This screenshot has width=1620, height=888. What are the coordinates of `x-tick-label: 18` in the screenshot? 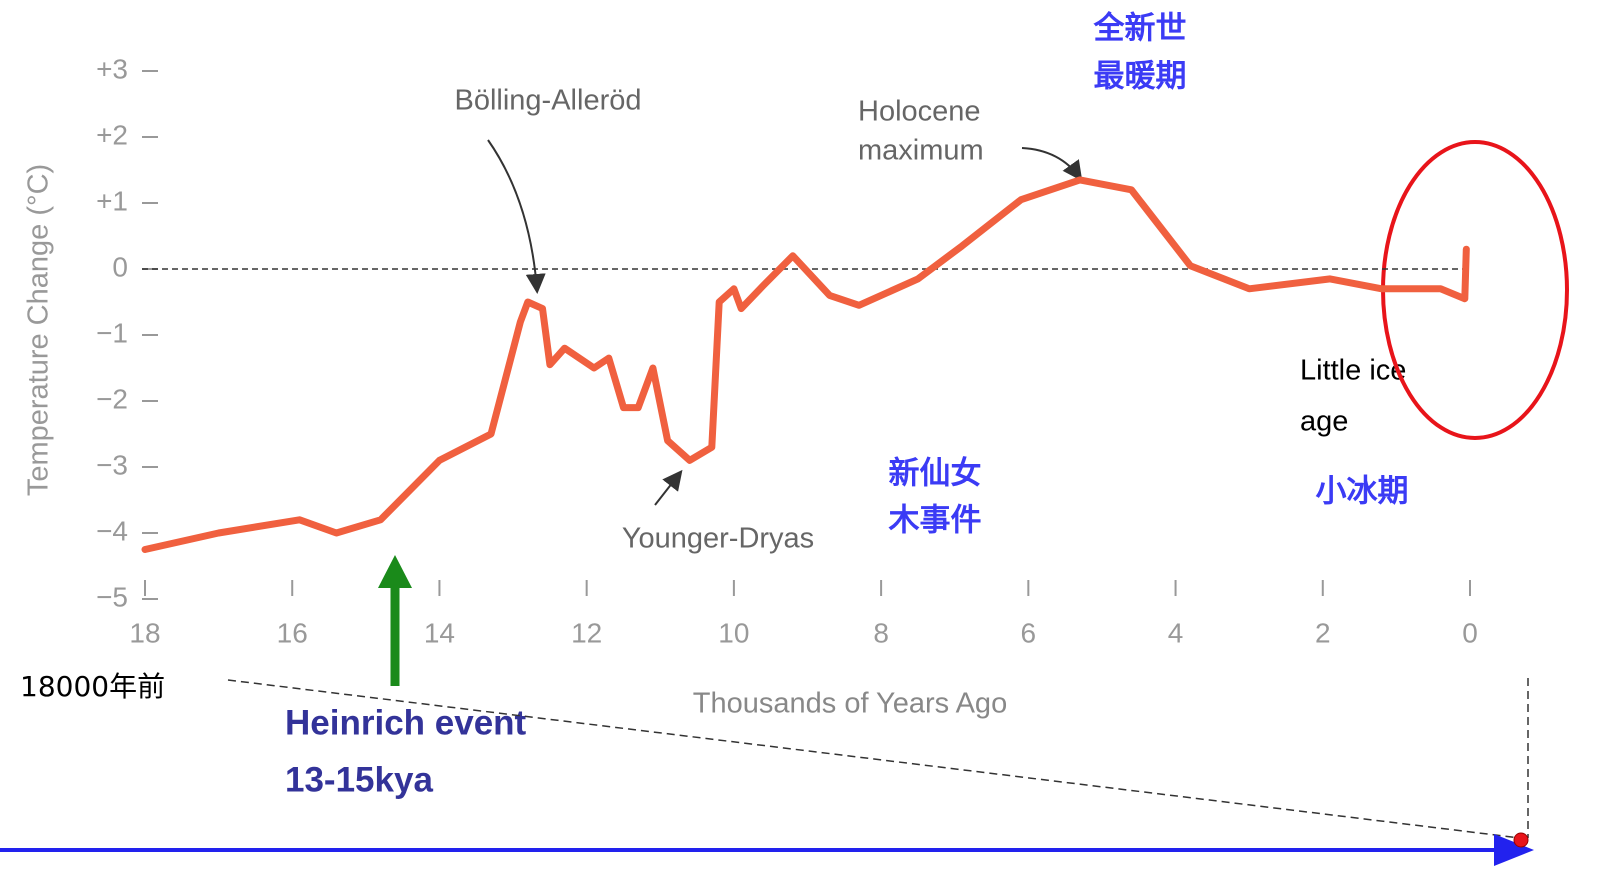 It's located at (144, 632).